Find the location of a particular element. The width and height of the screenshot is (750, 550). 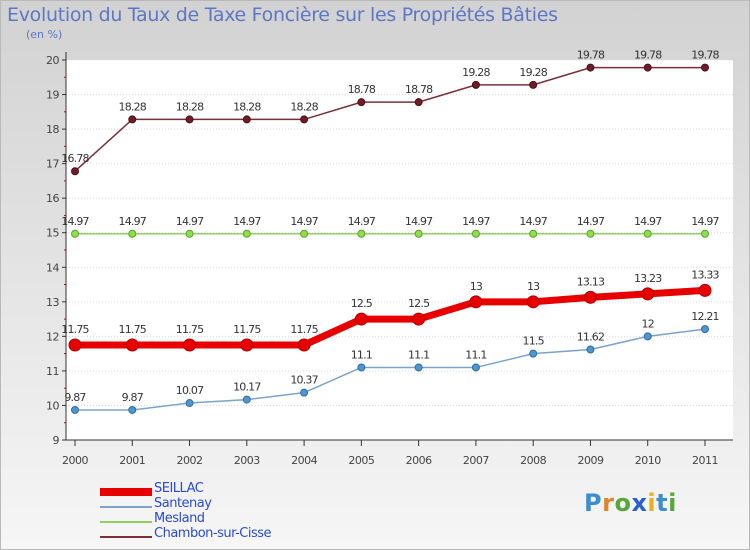

data-label-santenay: 10.07 is located at coordinates (190, 390).